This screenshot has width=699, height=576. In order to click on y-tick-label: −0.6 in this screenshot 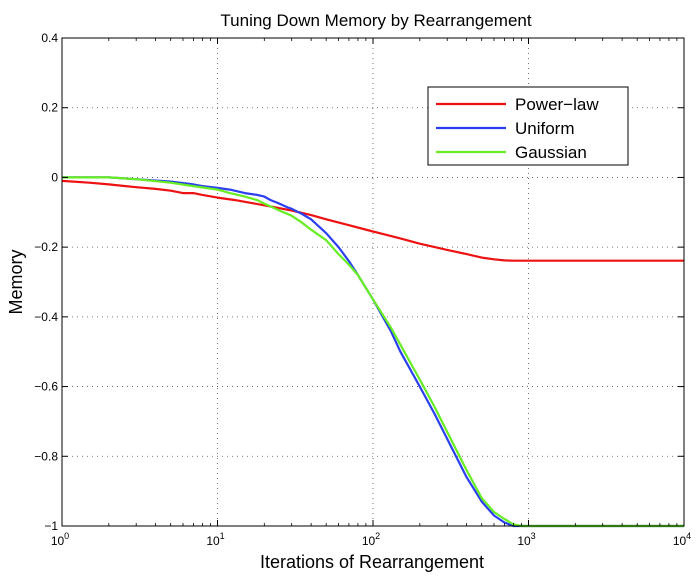, I will do `click(46, 387)`.